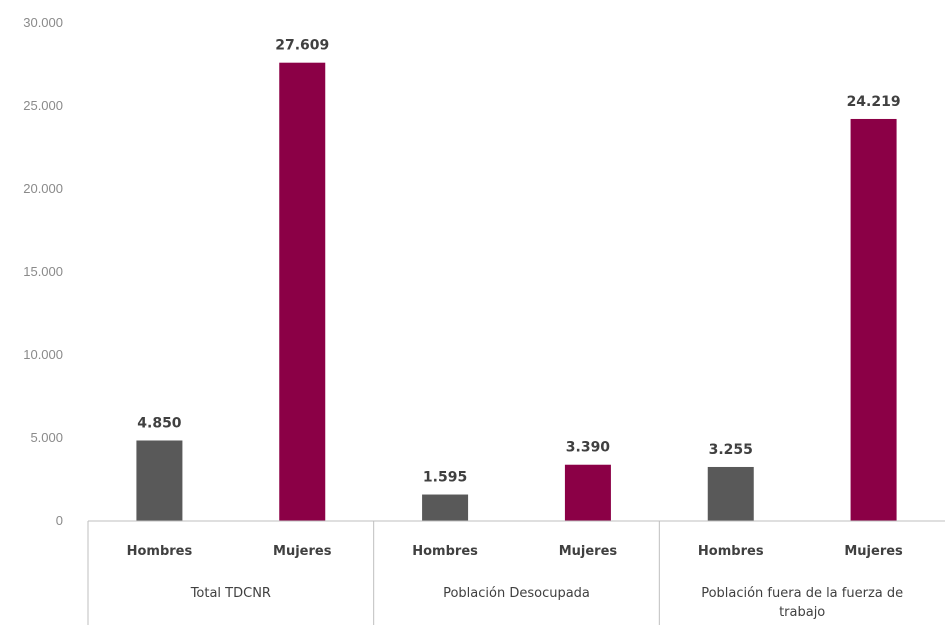 Image resolution: width=945 pixels, height=625 pixels. What do you see at coordinates (731, 450) in the screenshot?
I see `data-label: 3.255` at bounding box center [731, 450].